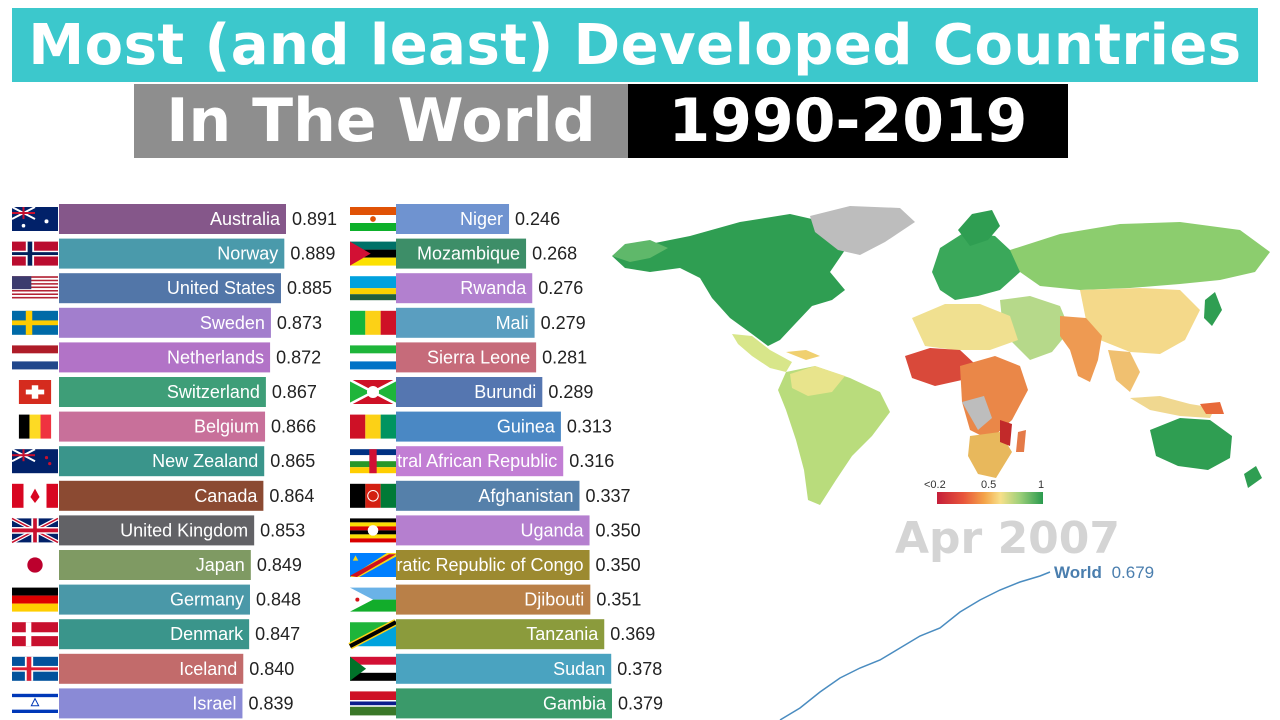 The image size is (1280, 720). I want to click on flag-icon-australia-flag, so click(34, 218).